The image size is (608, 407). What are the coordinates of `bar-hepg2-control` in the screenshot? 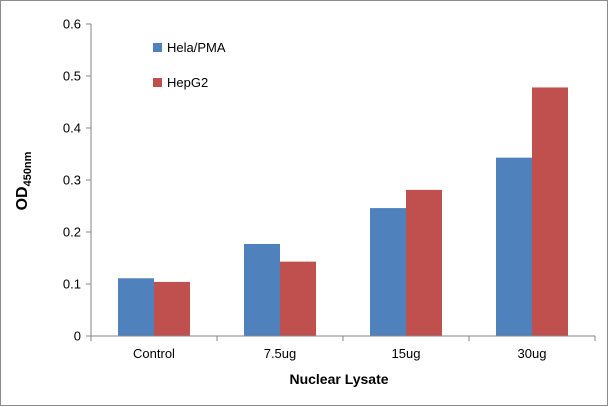 It's located at (172, 308).